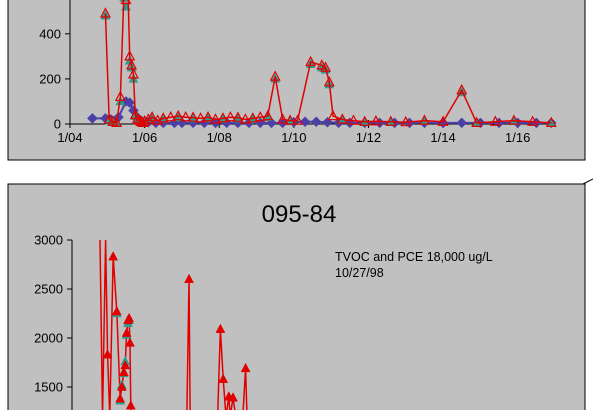 This screenshot has width=593, height=410. I want to click on x-tick-label: 1/14, so click(442, 137).